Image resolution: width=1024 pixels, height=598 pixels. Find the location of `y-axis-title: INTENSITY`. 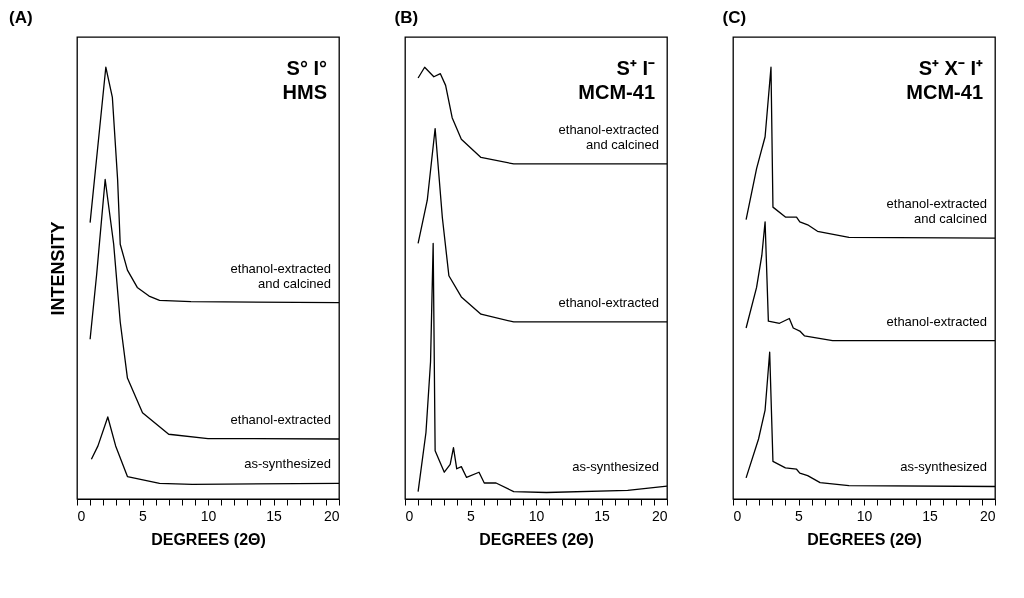

y-axis-title: INTENSITY is located at coordinates (57, 268).